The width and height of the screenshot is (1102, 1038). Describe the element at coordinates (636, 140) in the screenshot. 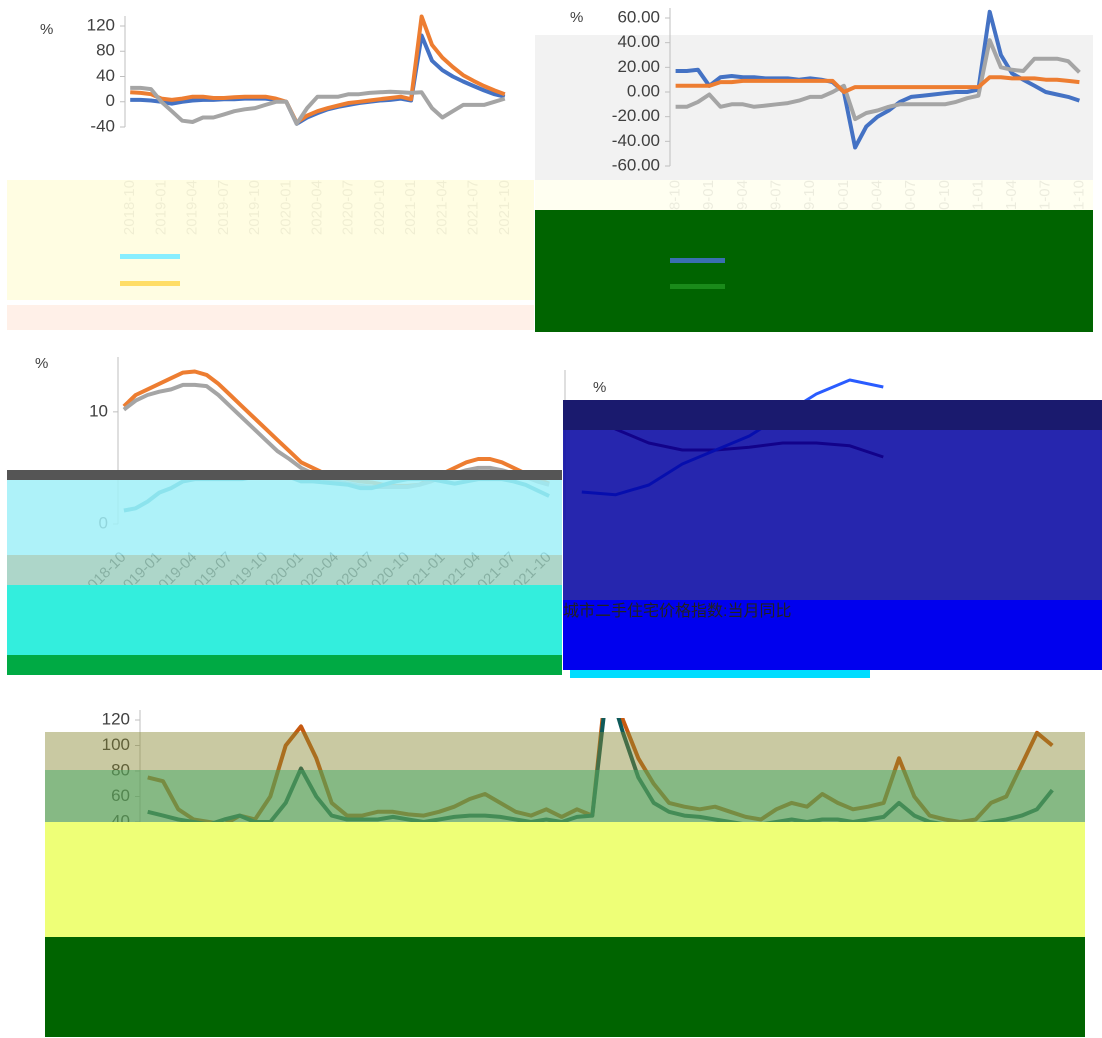

I see `y-tick-label: -40.00` at that location.